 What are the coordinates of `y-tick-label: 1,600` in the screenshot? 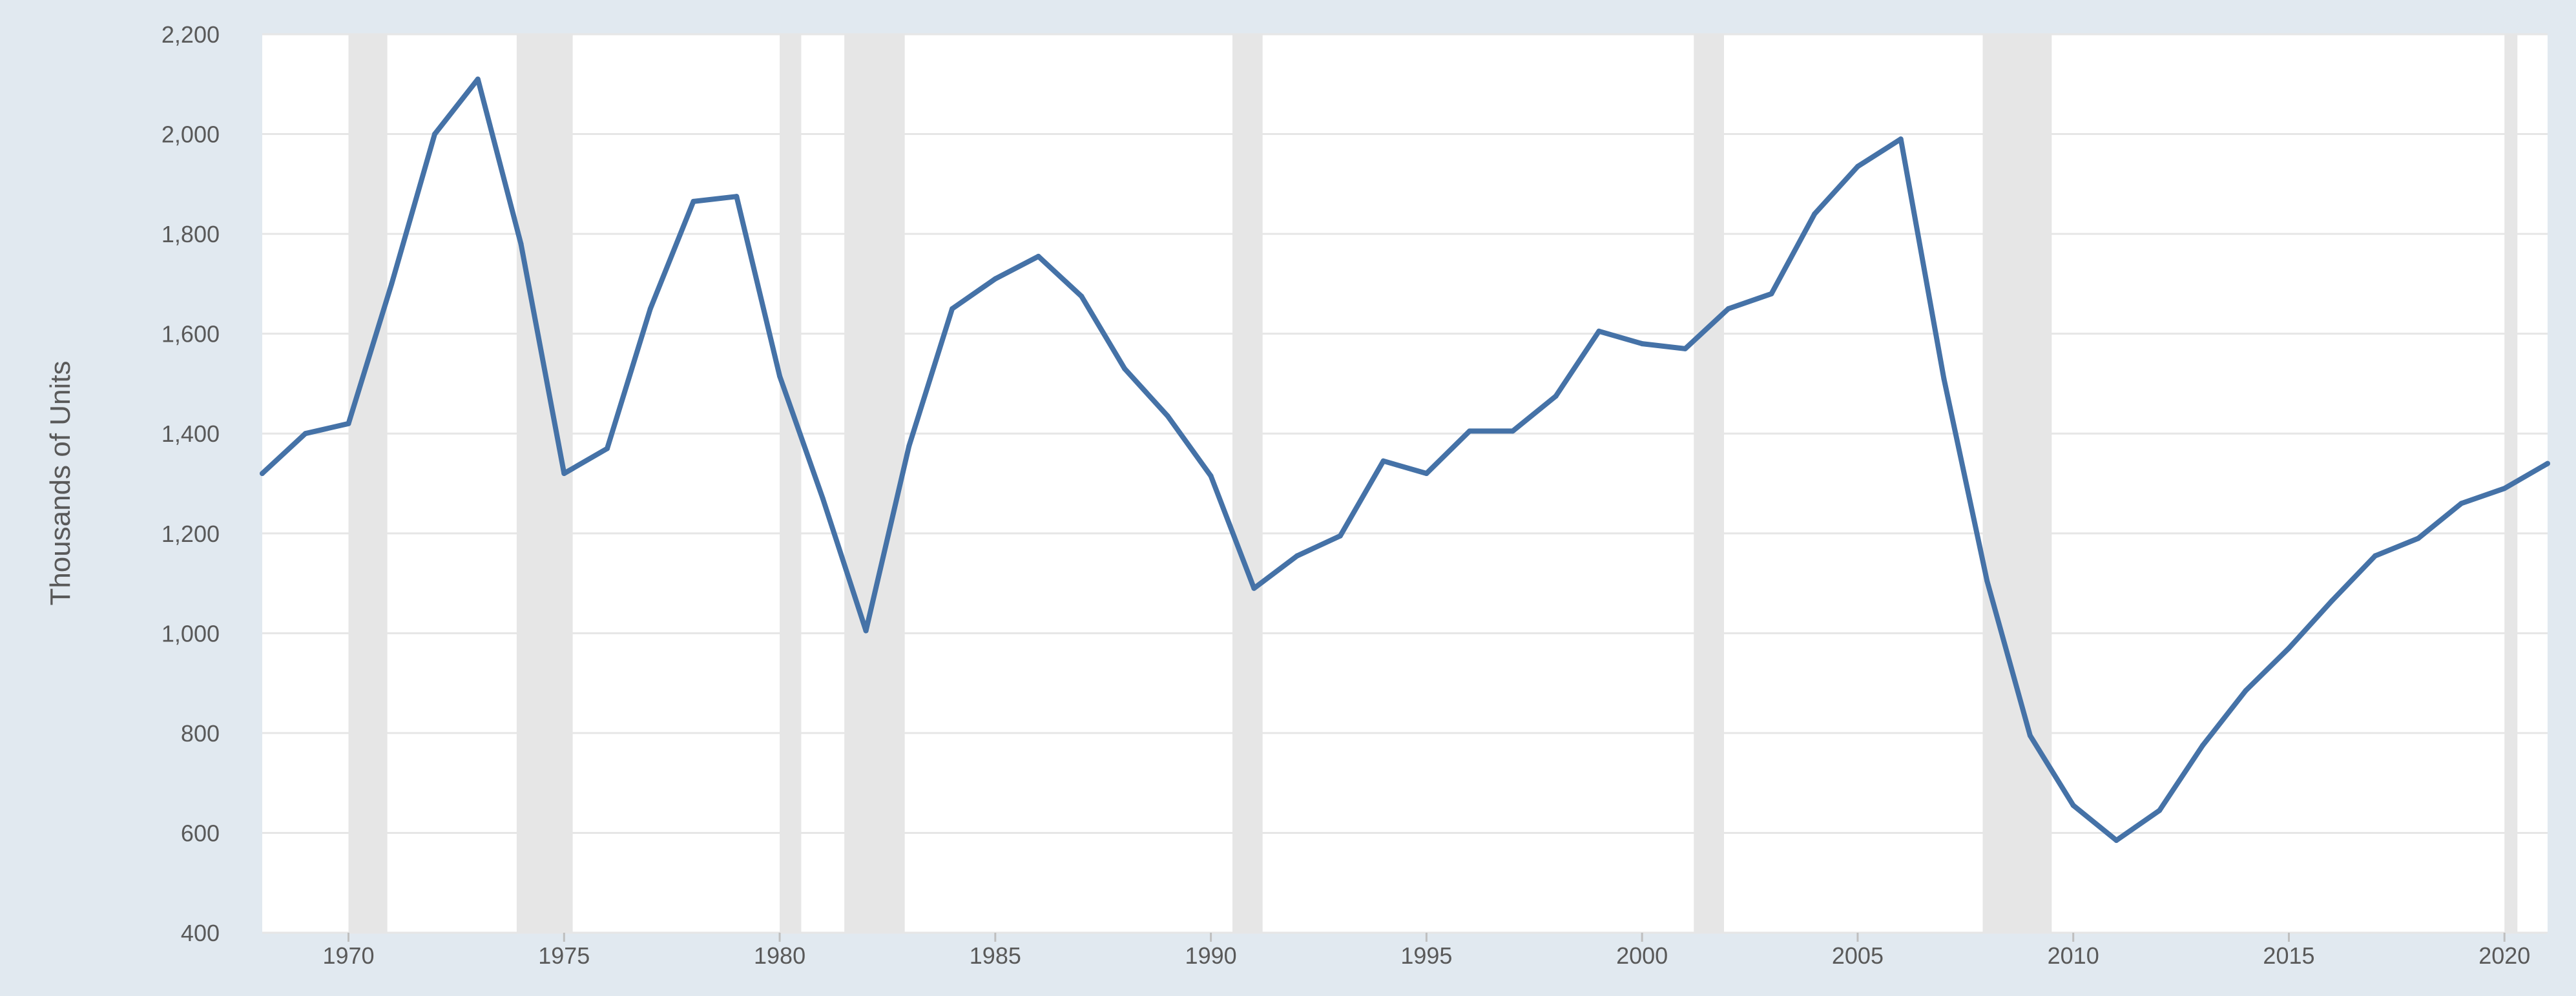 It's located at (190, 334).